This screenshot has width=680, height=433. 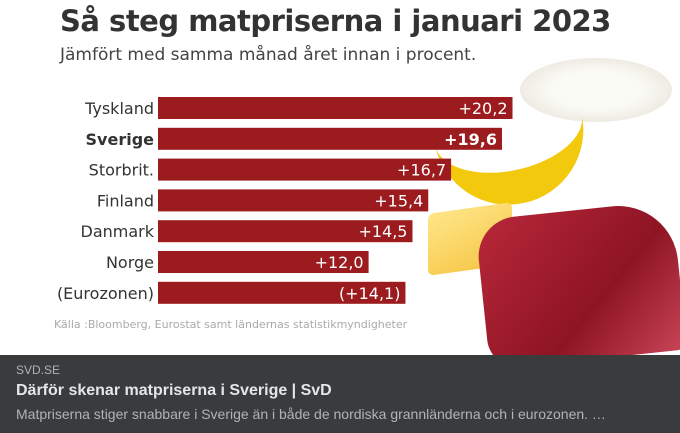 I want to click on chart-title: Så steg matpriserna i januari 2023, so click(x=335, y=21).